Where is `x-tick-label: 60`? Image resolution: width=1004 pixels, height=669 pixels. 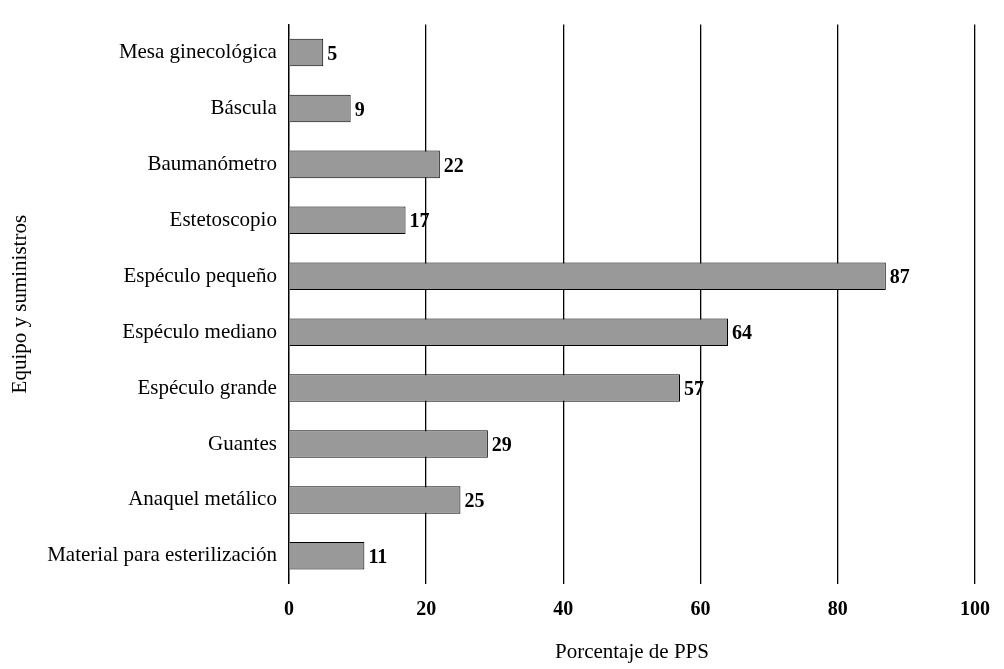
x-tick-label: 60 is located at coordinates (700, 607).